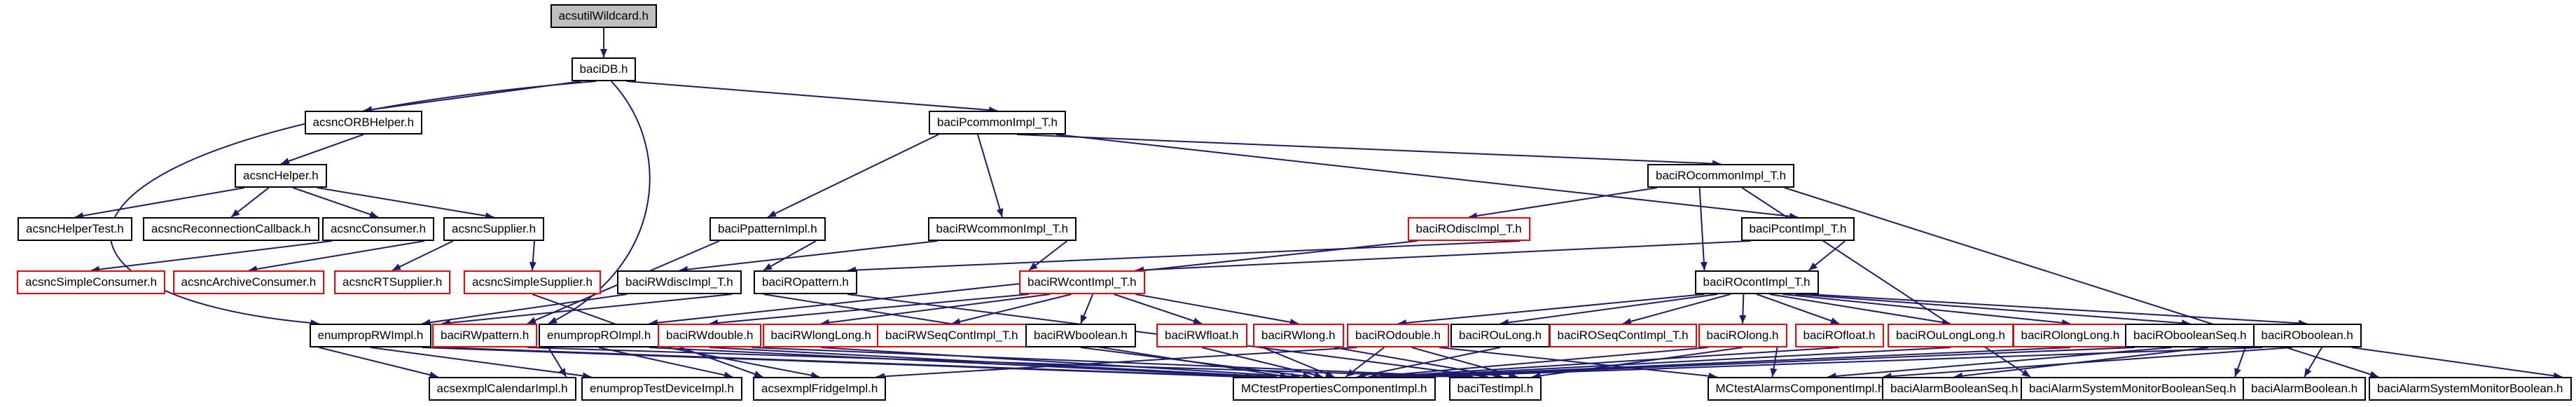  Describe the element at coordinates (952, 335) in the screenshot. I see `node-baciRWSeqContImpl_T.h: baciRWSeqContImpl_T.h` at that location.